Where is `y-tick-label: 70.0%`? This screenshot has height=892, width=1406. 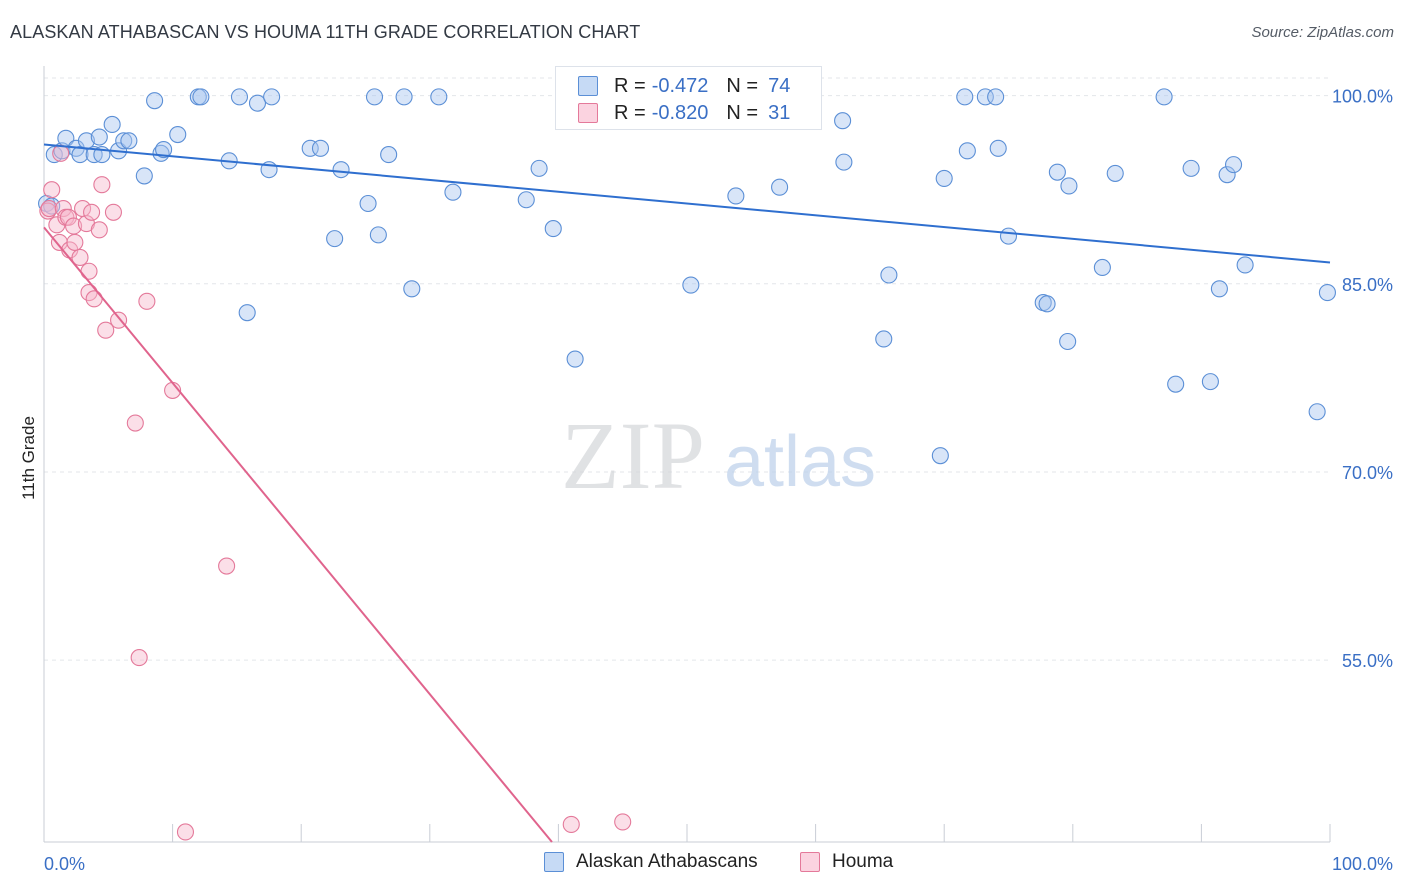
y-tick-label: 70.0% is located at coordinates (1367, 473).